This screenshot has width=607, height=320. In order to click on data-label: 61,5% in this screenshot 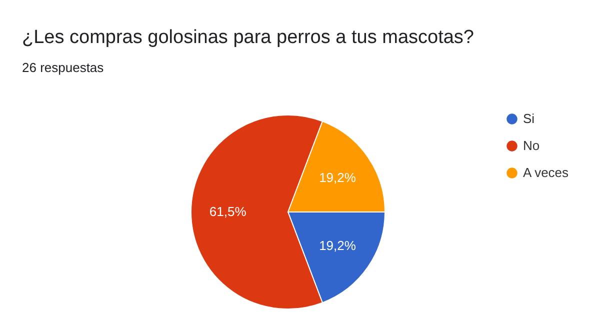, I will do `click(228, 211)`.